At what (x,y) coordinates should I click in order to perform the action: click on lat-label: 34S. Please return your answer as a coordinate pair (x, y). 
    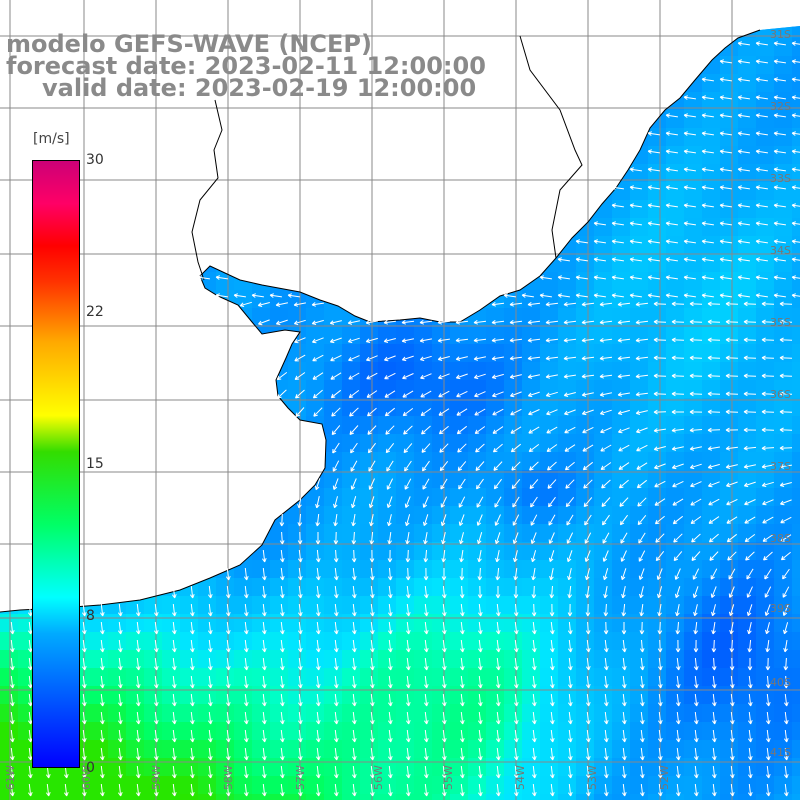
    Looking at the image, I should click on (780, 250).